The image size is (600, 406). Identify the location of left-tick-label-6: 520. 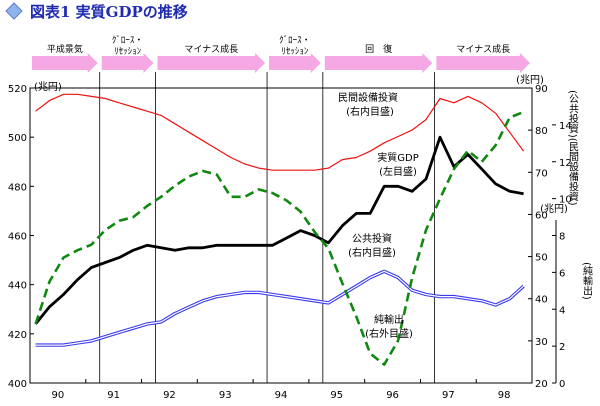
(17, 89).